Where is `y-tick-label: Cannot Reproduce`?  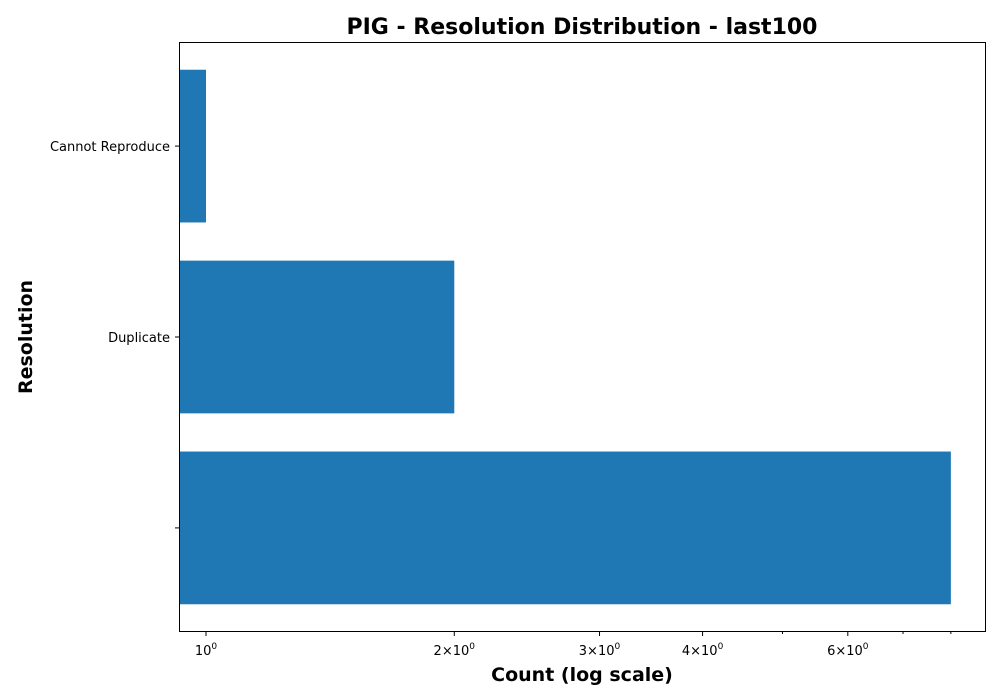 y-tick-label: Cannot Reproduce is located at coordinates (110, 147).